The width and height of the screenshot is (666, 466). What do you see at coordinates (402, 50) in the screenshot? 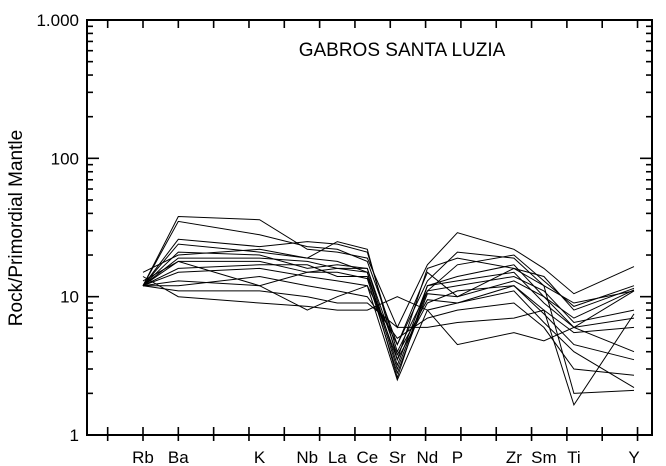
I see `chart-title: GABROS SANTA LUZIA` at bounding box center [402, 50].